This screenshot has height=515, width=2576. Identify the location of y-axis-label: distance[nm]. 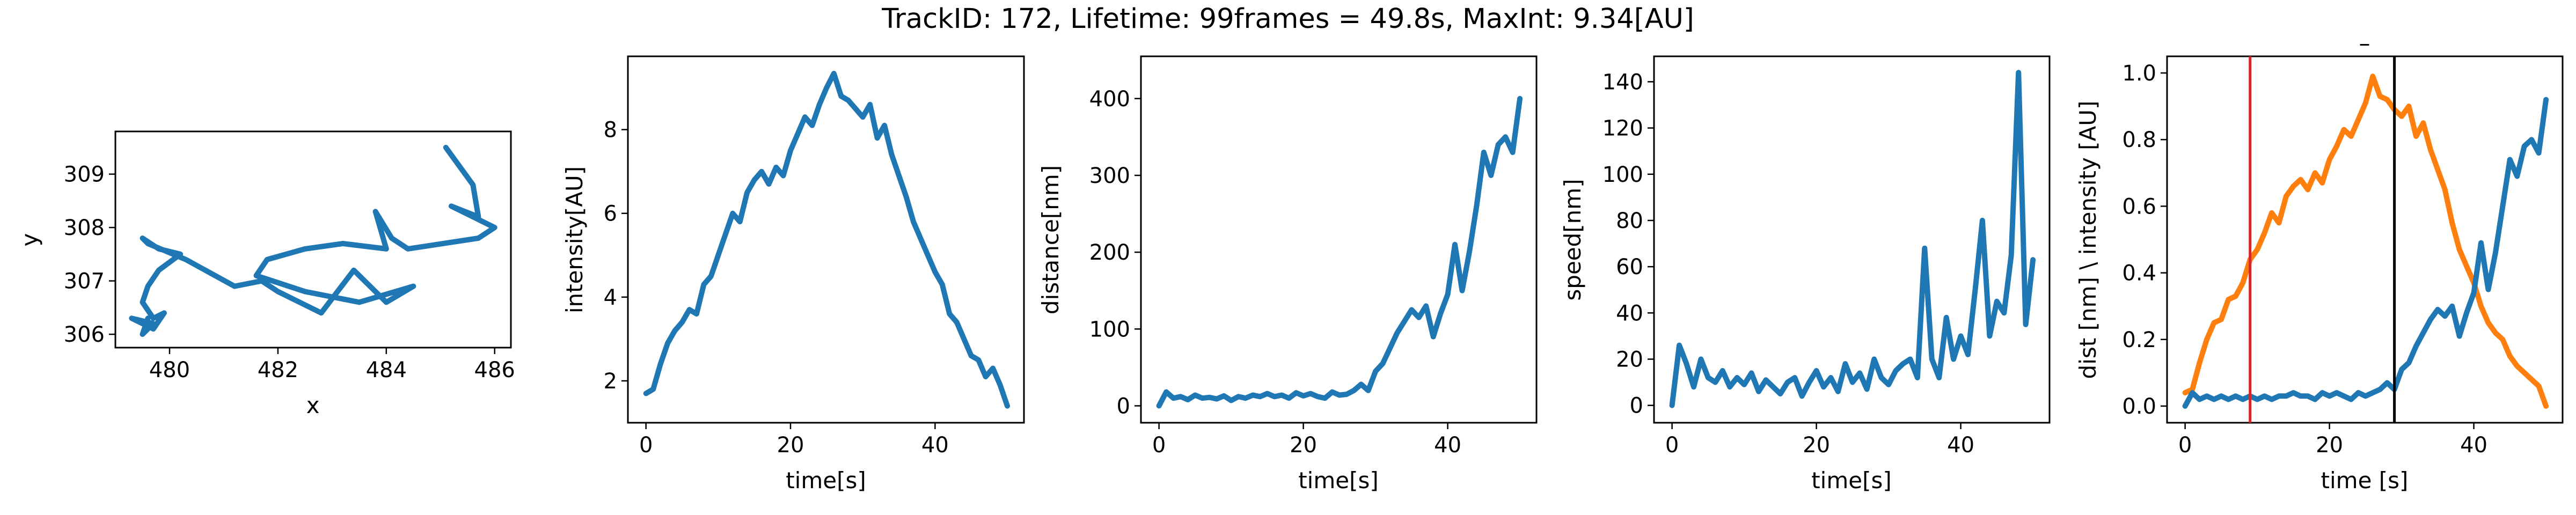
(1050, 240).